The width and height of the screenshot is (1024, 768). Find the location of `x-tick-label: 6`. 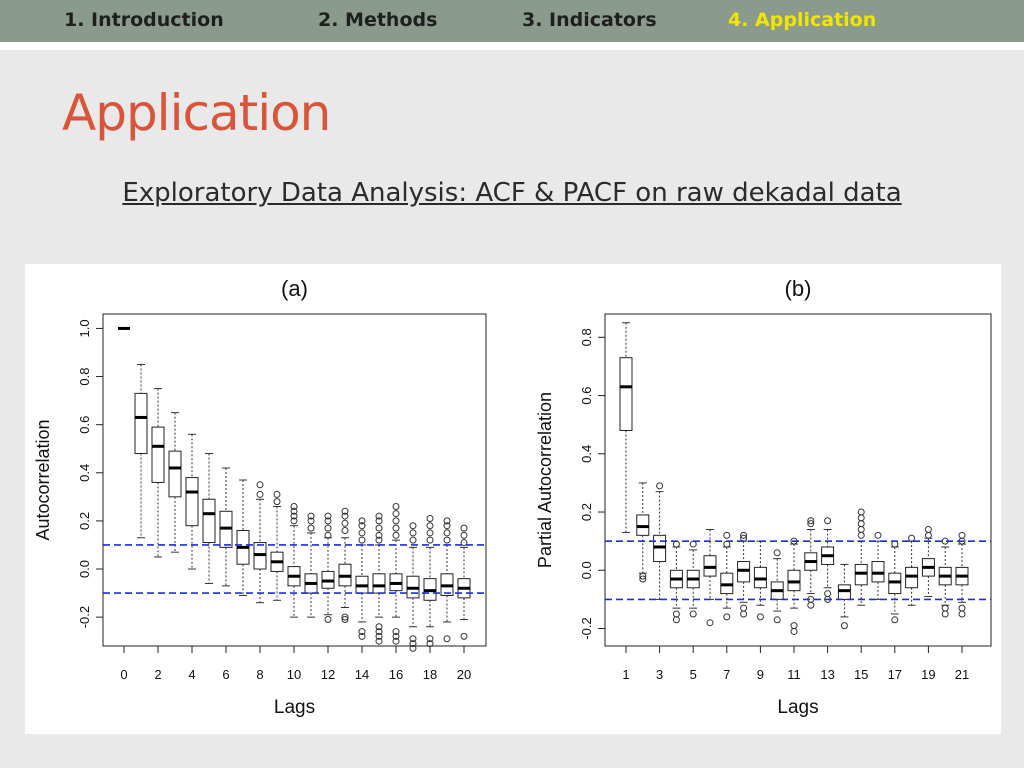

x-tick-label: 6 is located at coordinates (225, 674).